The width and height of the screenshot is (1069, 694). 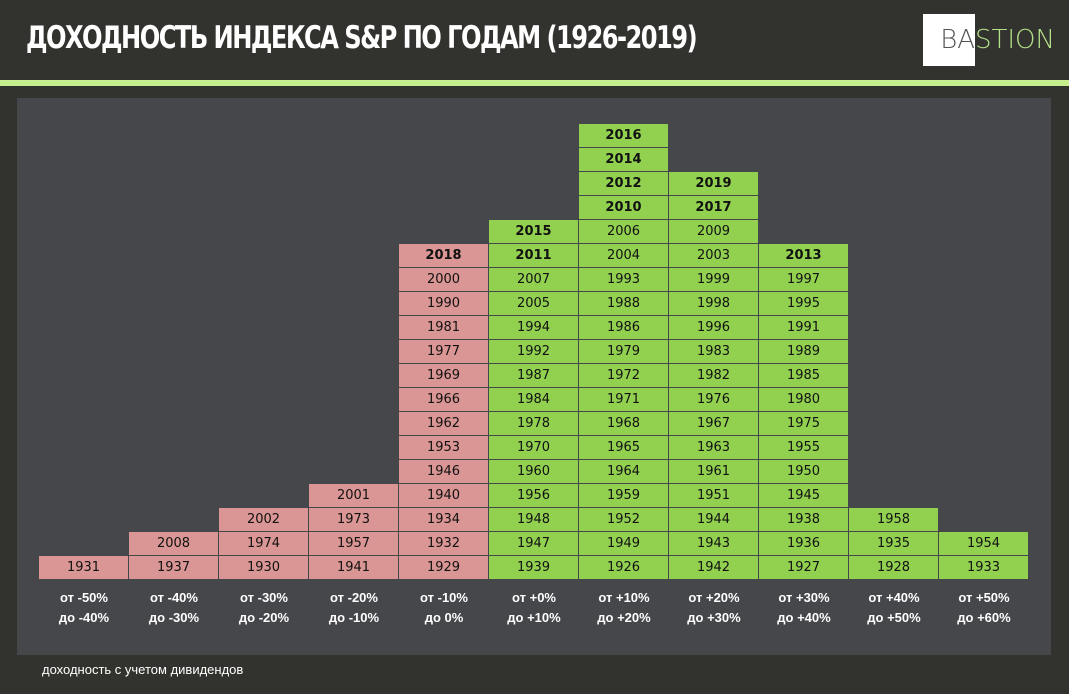 What do you see at coordinates (84, 617) in the screenshot?
I see `bin-label-line: до -40%` at bounding box center [84, 617].